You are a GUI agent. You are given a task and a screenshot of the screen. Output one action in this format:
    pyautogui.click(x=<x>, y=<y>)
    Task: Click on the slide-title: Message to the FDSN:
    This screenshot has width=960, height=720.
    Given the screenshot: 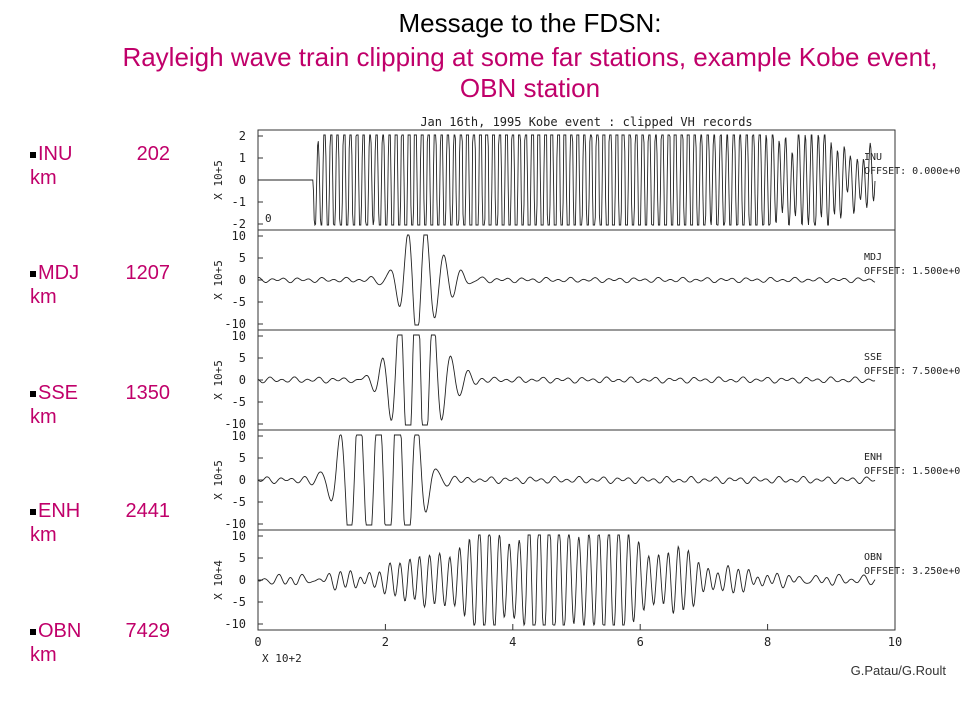 What is the action you would take?
    pyautogui.click(x=530, y=23)
    